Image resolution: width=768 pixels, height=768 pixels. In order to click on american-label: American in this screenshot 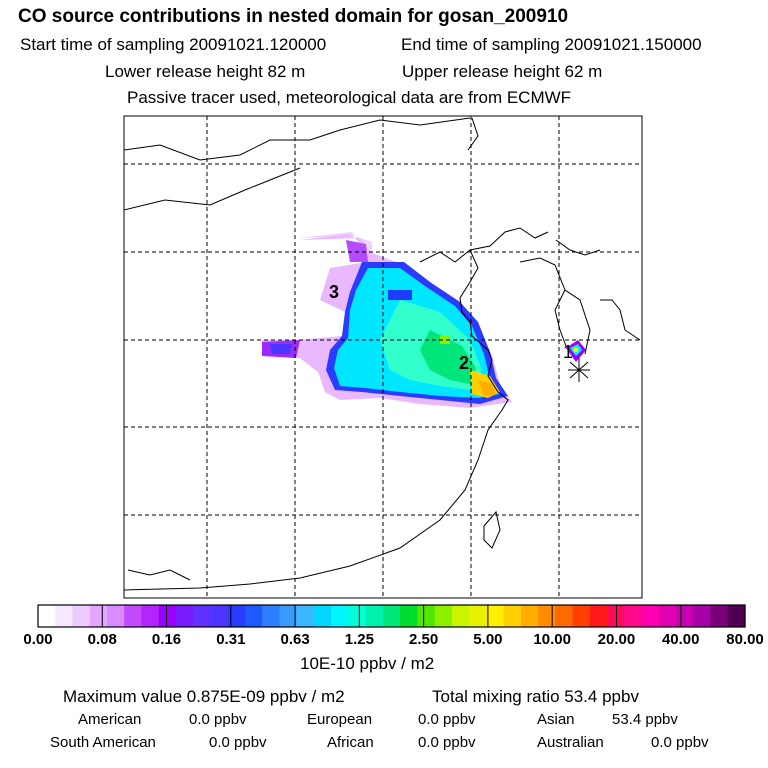, I will do `click(110, 719)`.